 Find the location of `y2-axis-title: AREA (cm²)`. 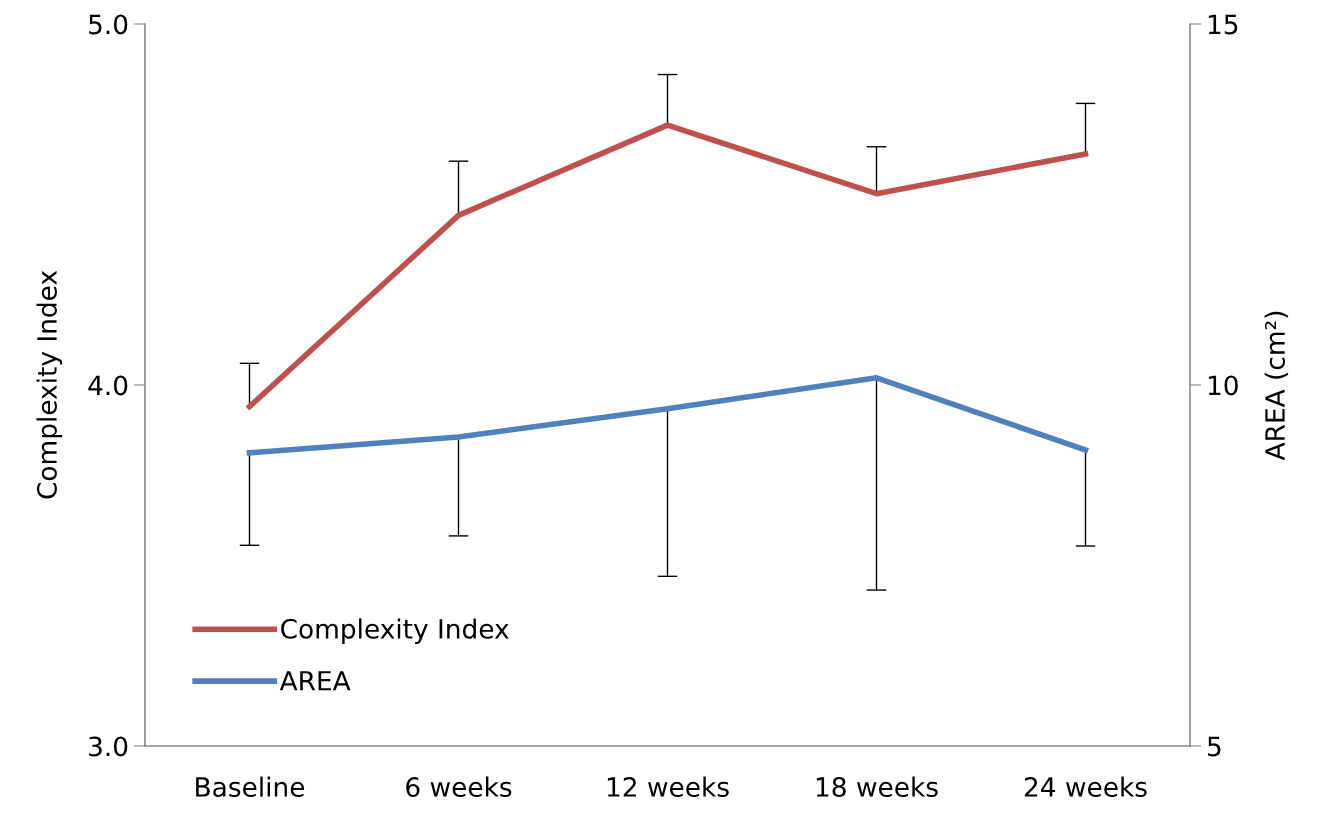

y2-axis-title: AREA (cm²) is located at coordinates (1276, 386).